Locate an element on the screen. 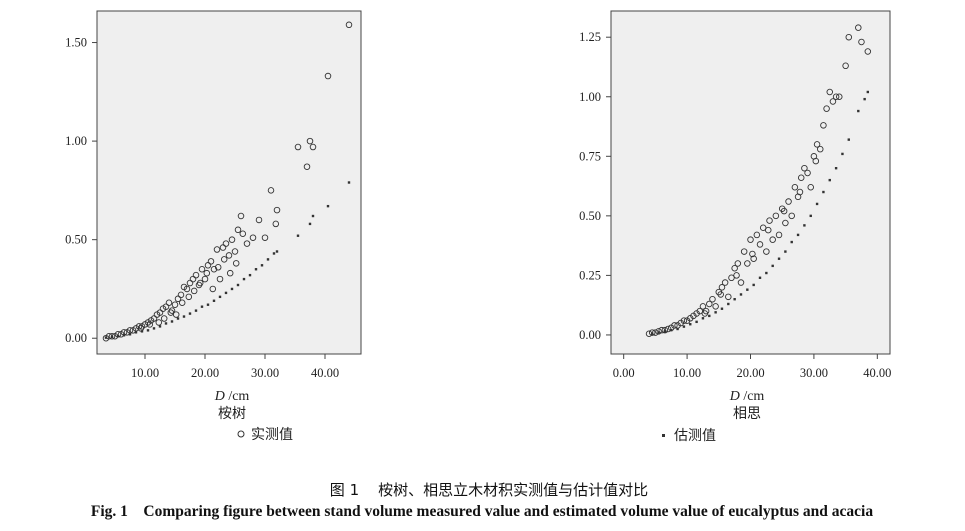 Image resolution: width=965 pixels, height=531 pixels. legend-open-circle-marker is located at coordinates (241, 434).